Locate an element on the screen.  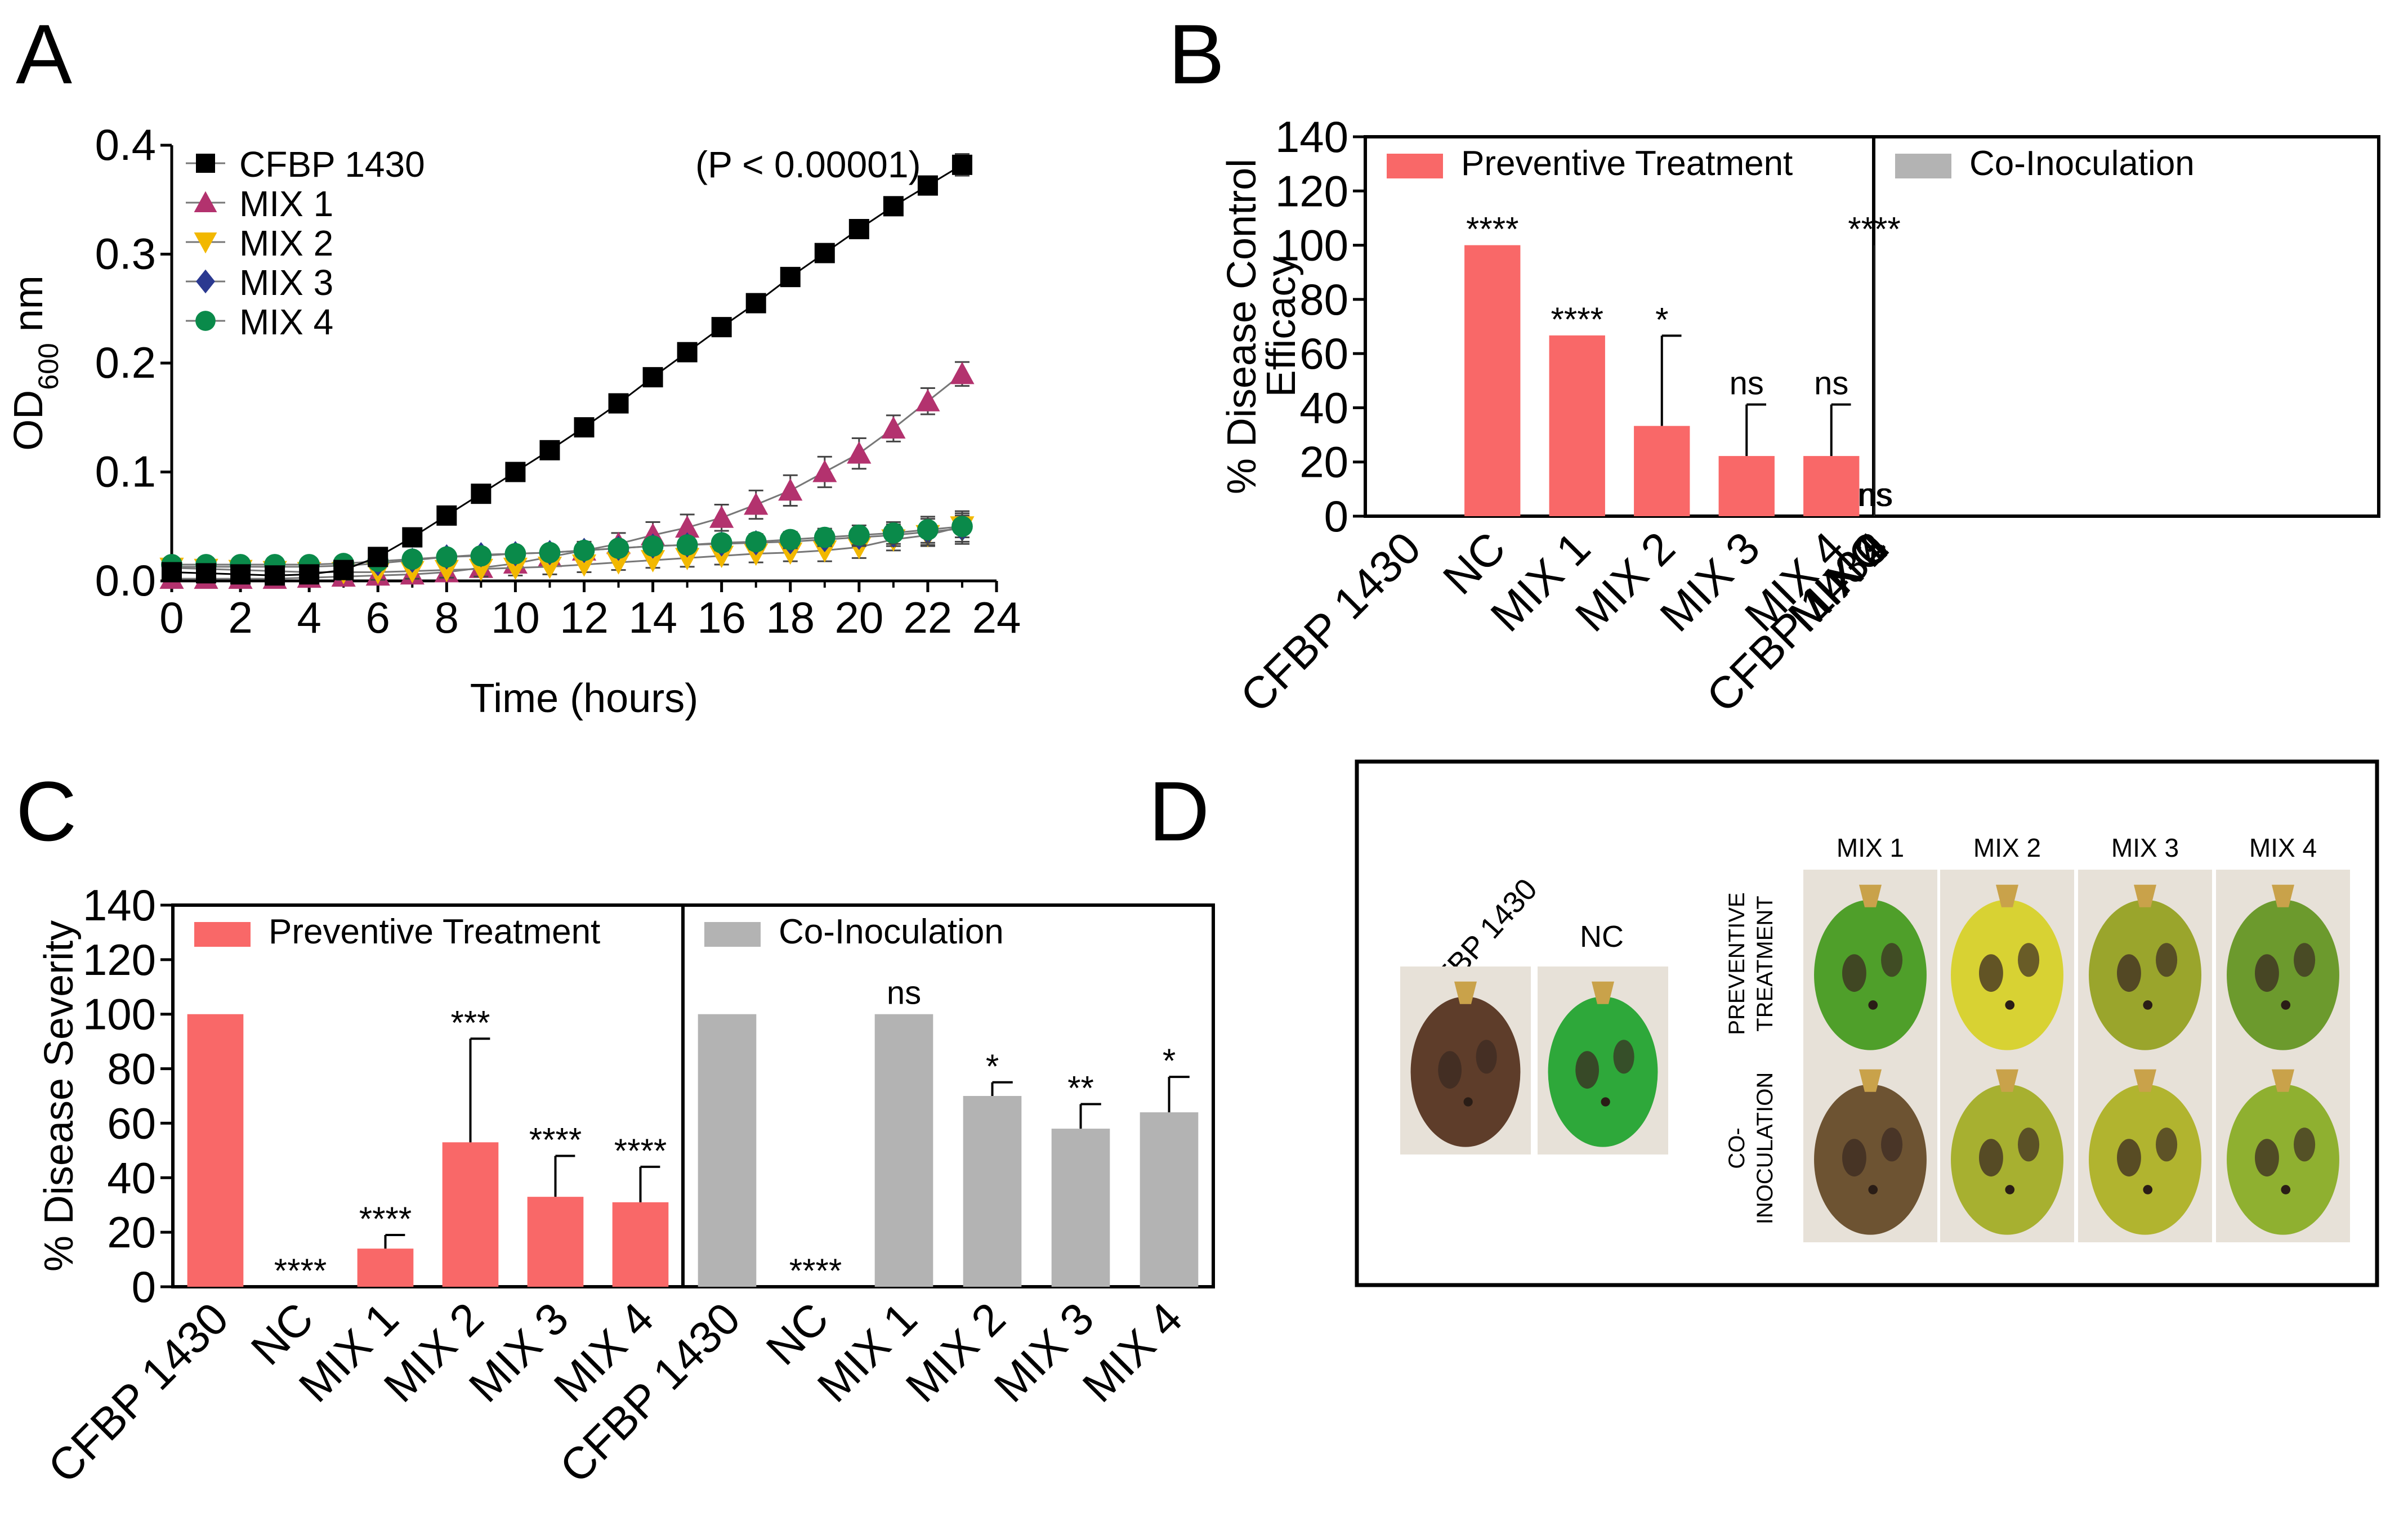
a-series-line is located at coordinates (567, 547).